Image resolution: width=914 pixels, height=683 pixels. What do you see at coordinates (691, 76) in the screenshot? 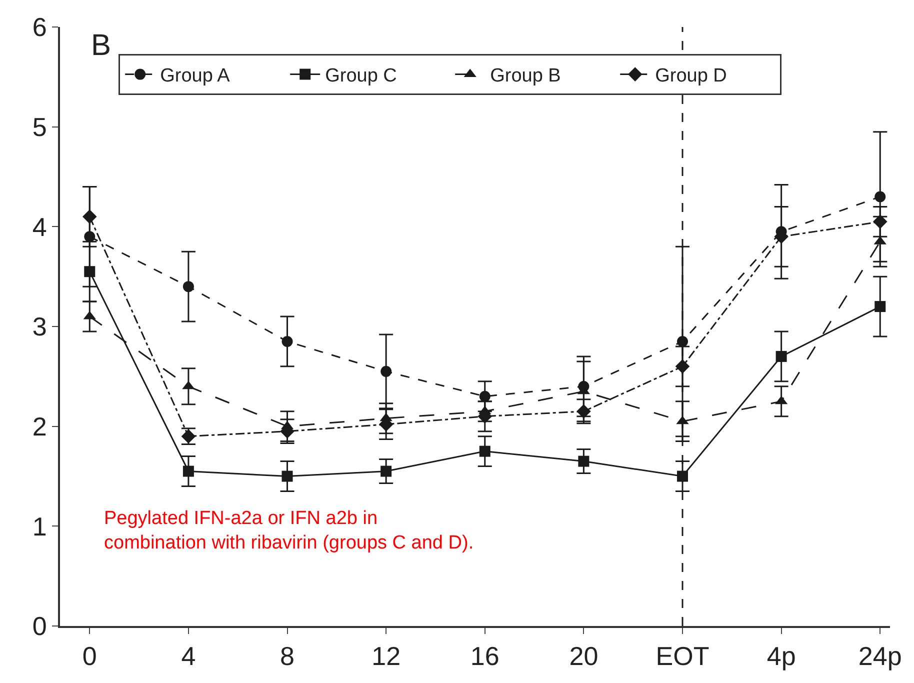
I see `legend-label: Group D` at bounding box center [691, 76].